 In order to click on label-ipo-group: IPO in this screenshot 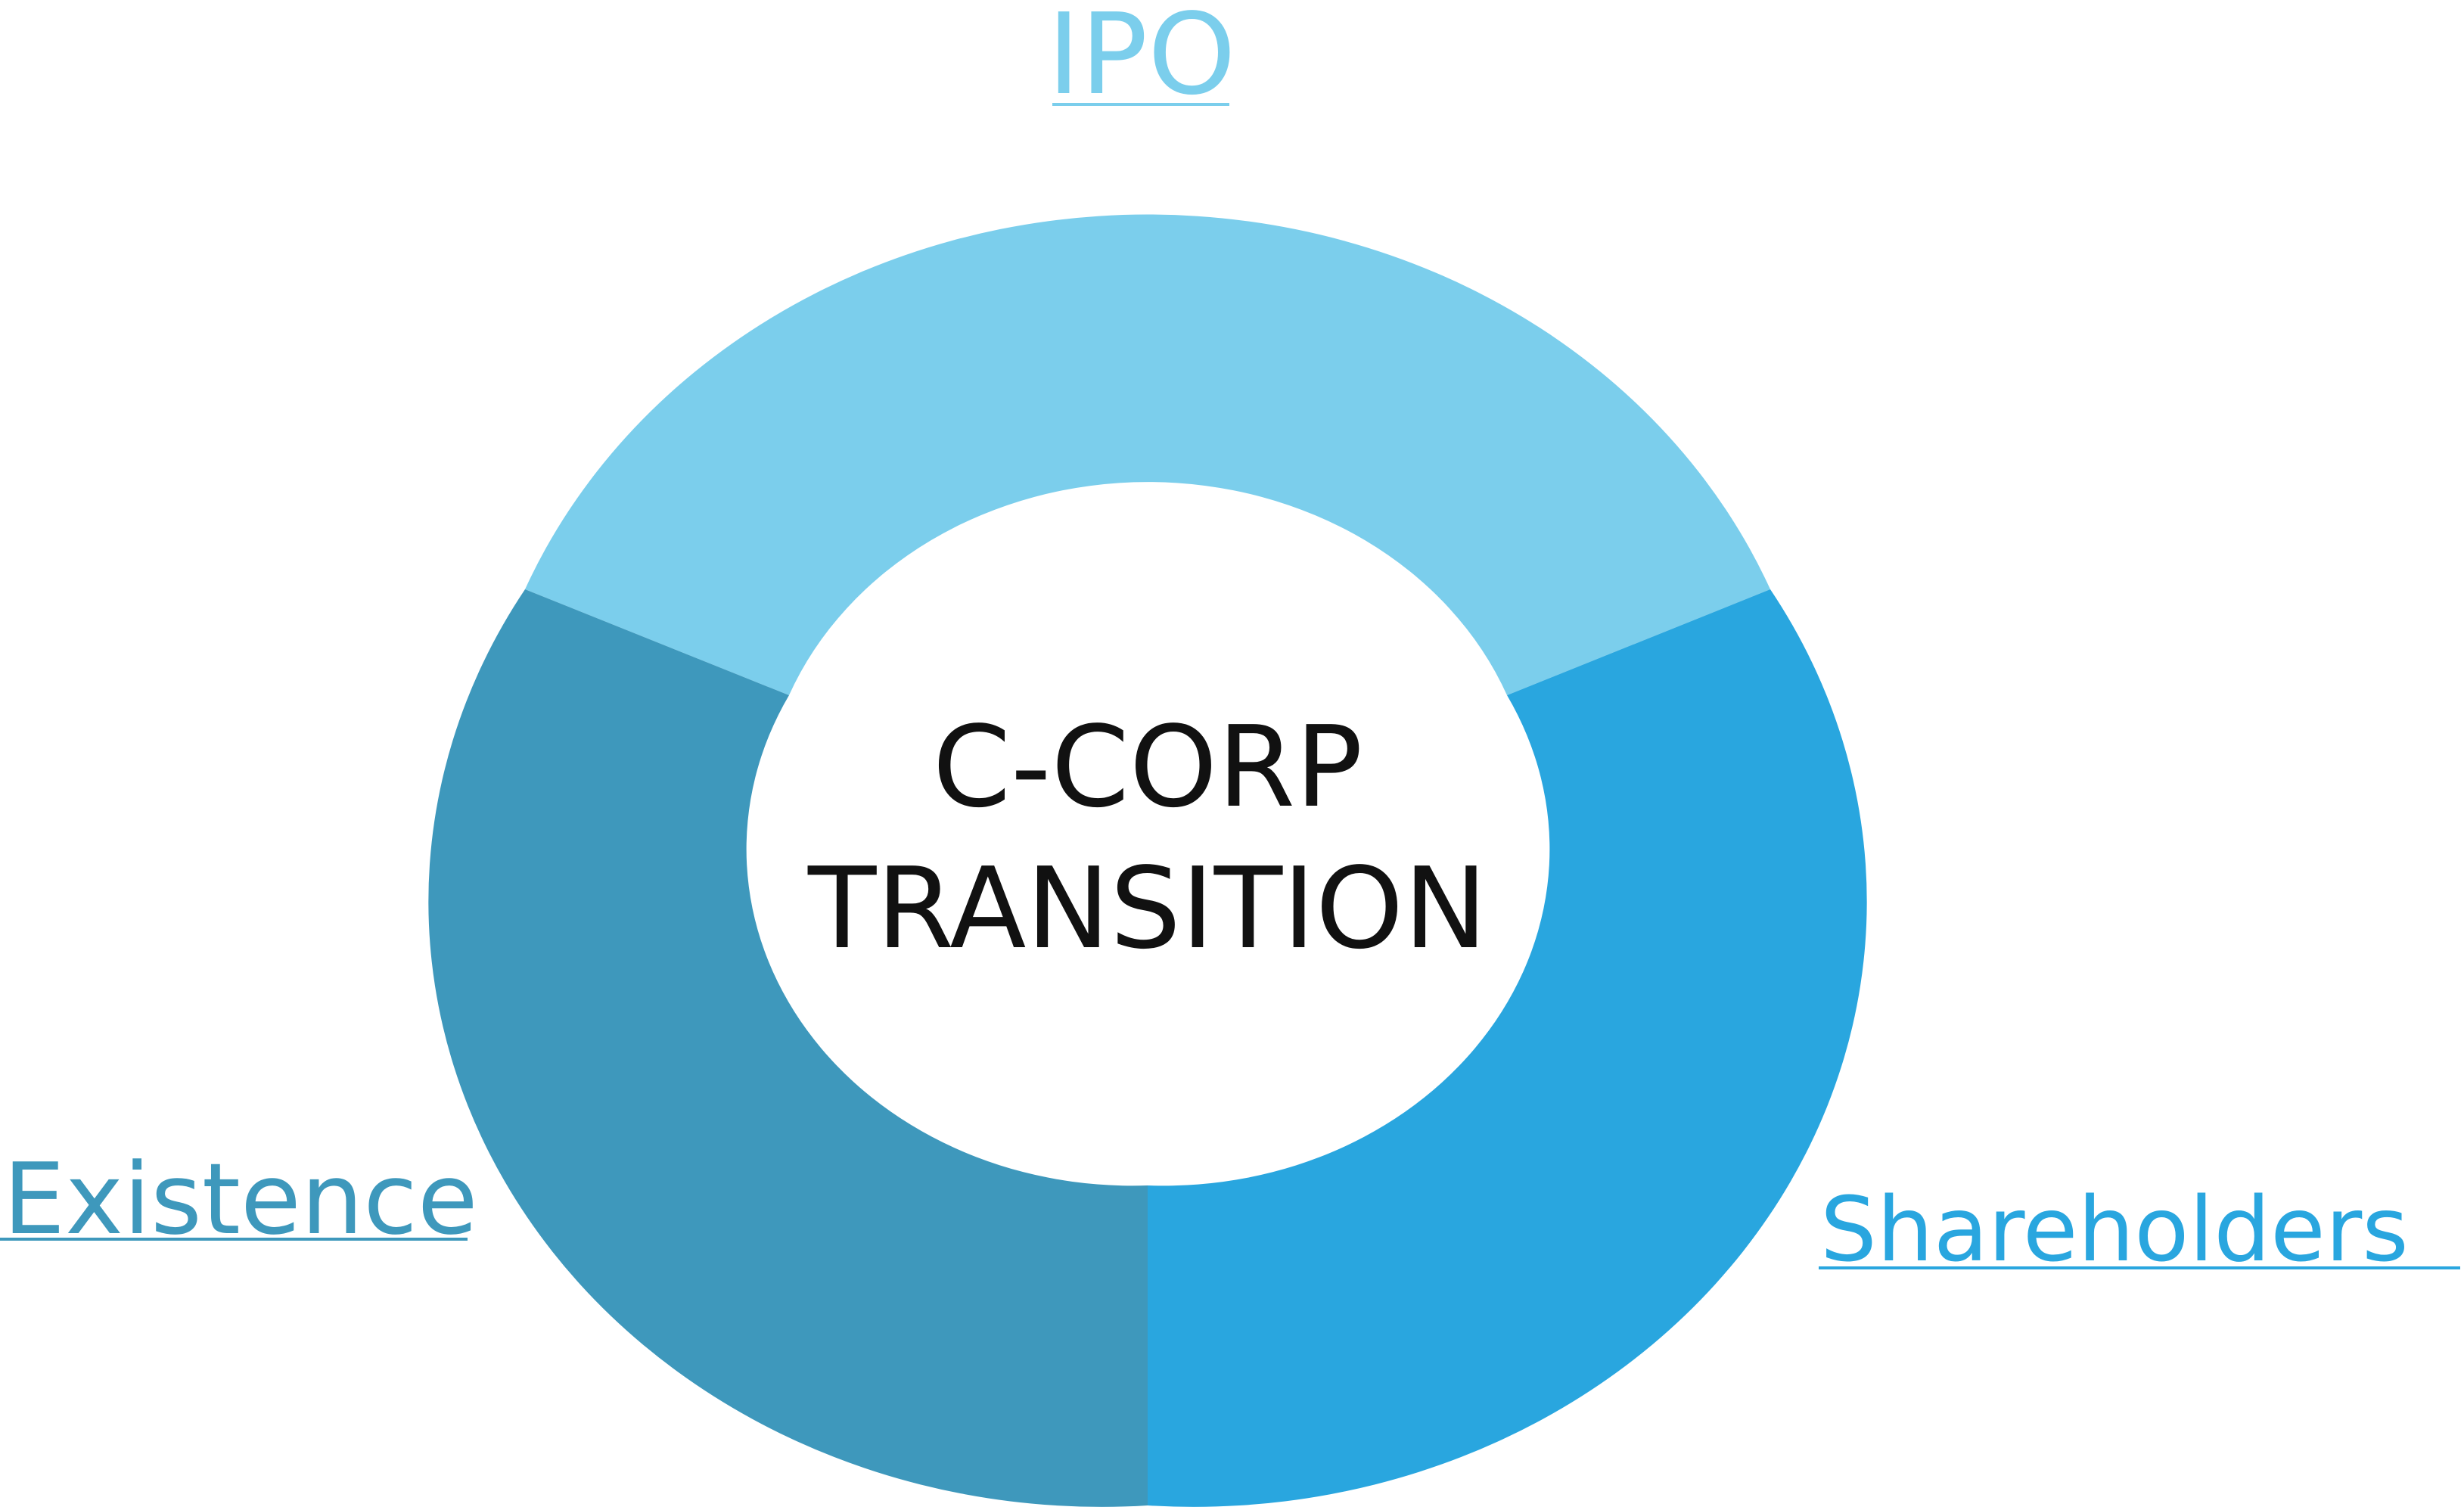, I will do `click(1141, 60)`.